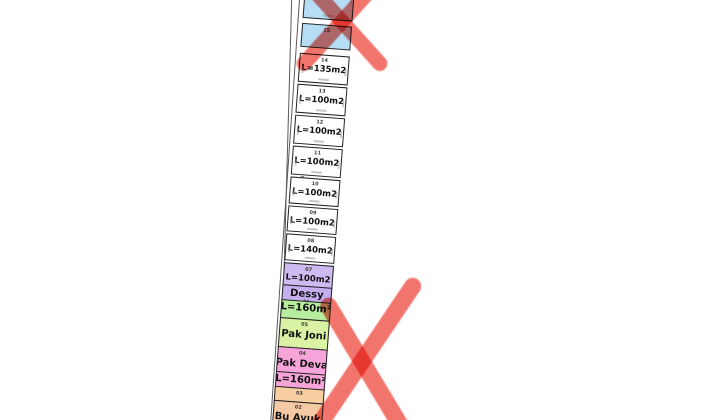 This screenshot has width=720, height=420. I want to click on plot-11: 11 L=100m2, so click(316, 162).